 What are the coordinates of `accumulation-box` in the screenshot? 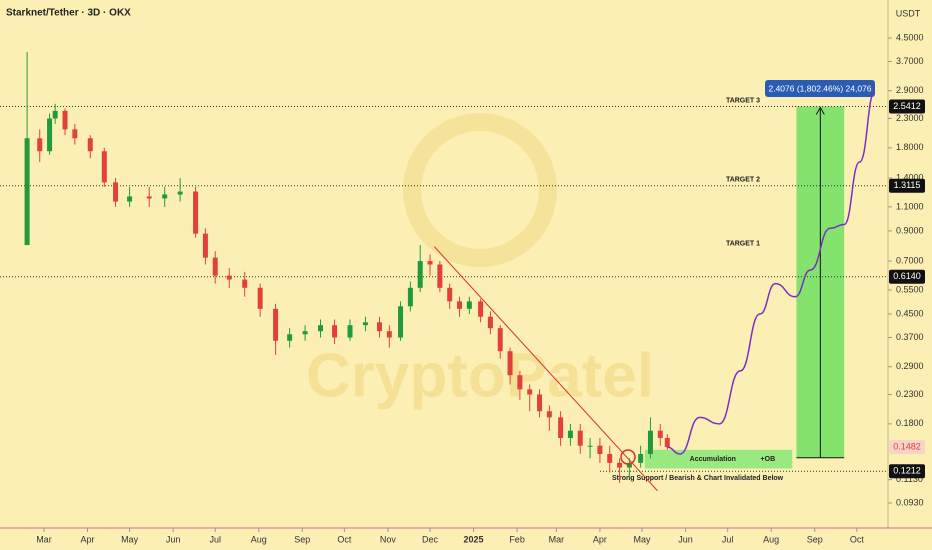 It's located at (718, 459).